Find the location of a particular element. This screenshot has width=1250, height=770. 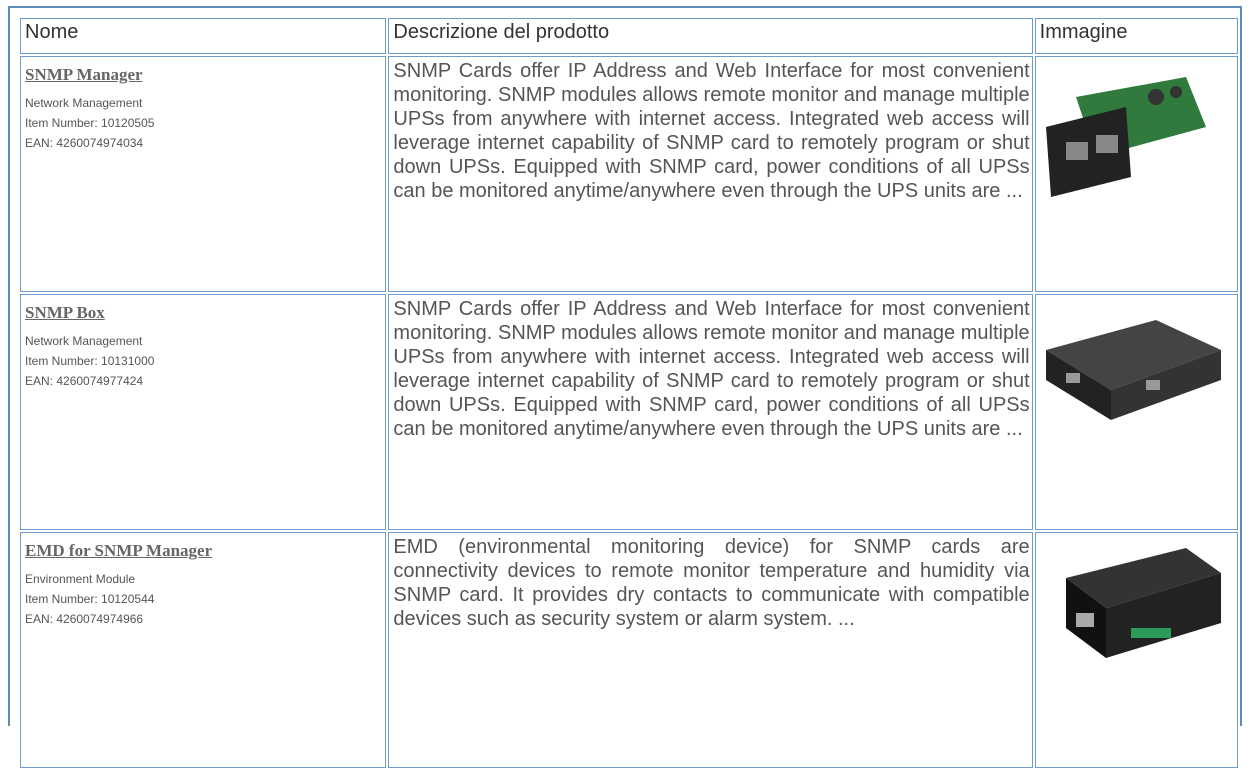

product-ean: EAN: 4260074974966 is located at coordinates (84, 619).